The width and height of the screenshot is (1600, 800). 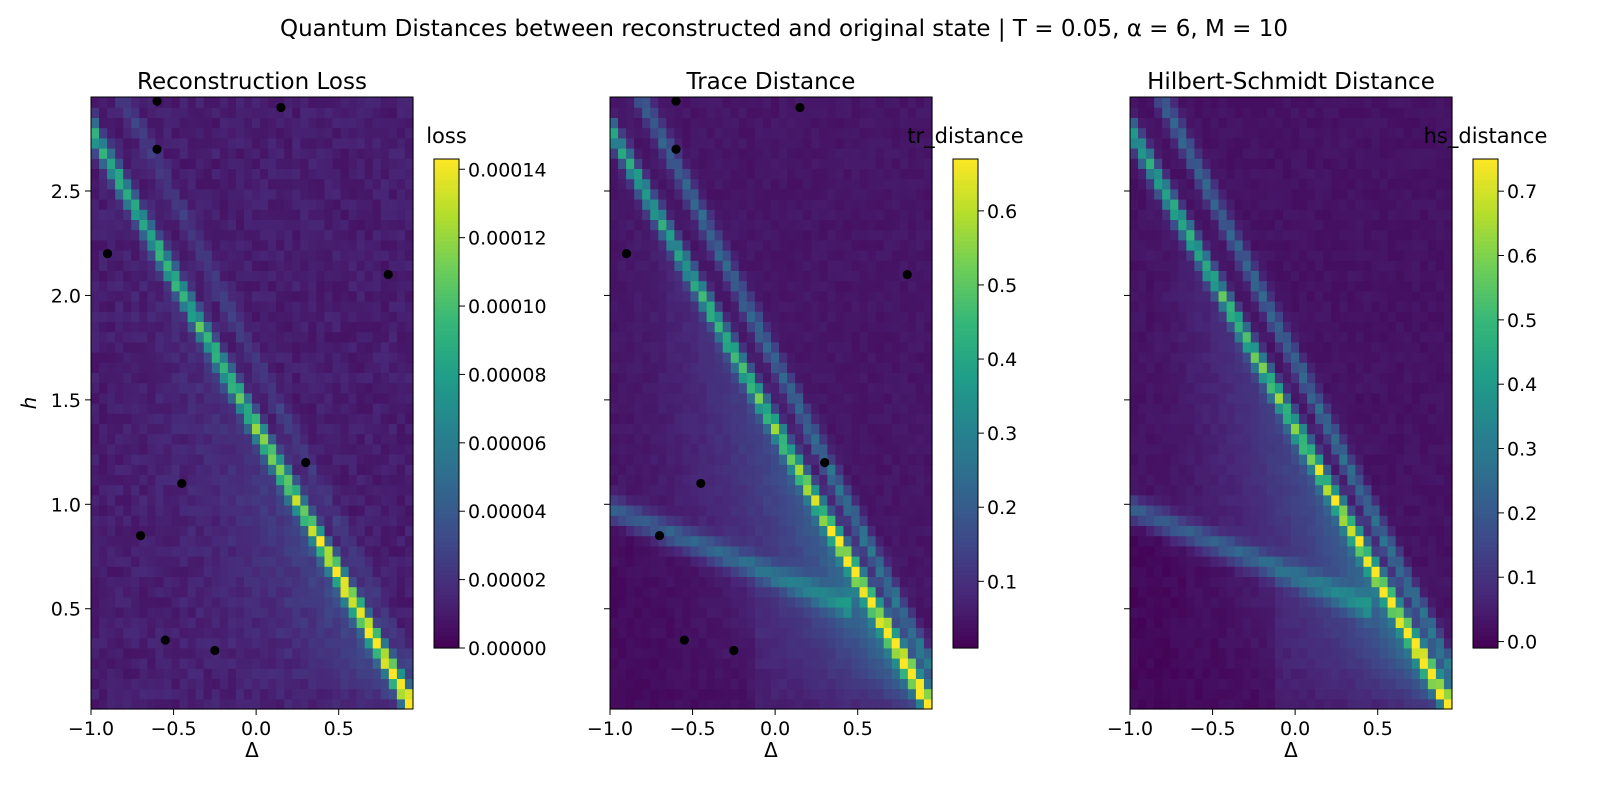 What do you see at coordinates (507, 649) in the screenshot?
I see `colorbar-tick-label: 0.00000` at bounding box center [507, 649].